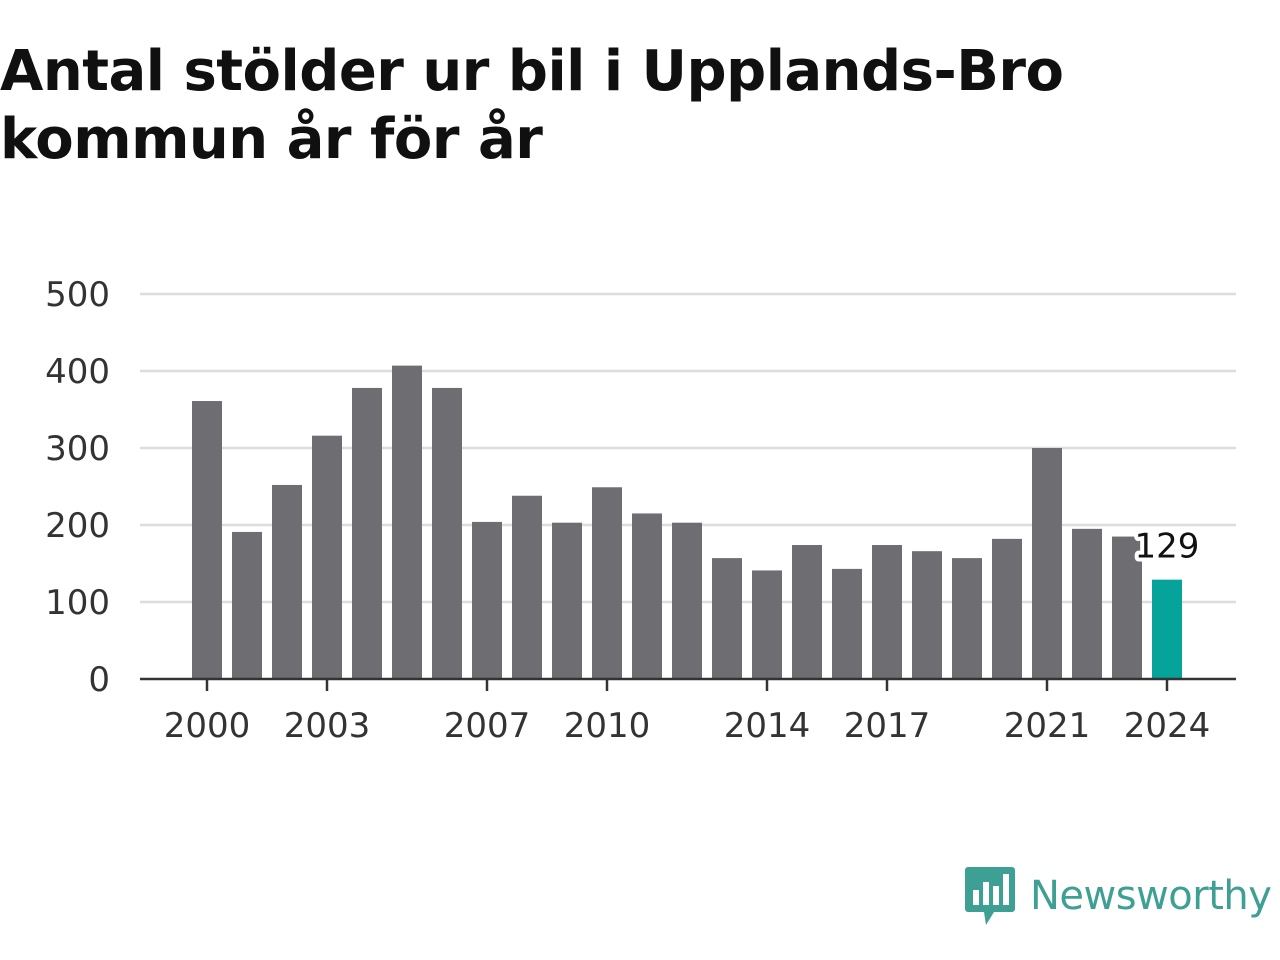 The width and height of the screenshot is (1280, 960). I want to click on x-tick-label-2007: 2007, so click(487, 726).